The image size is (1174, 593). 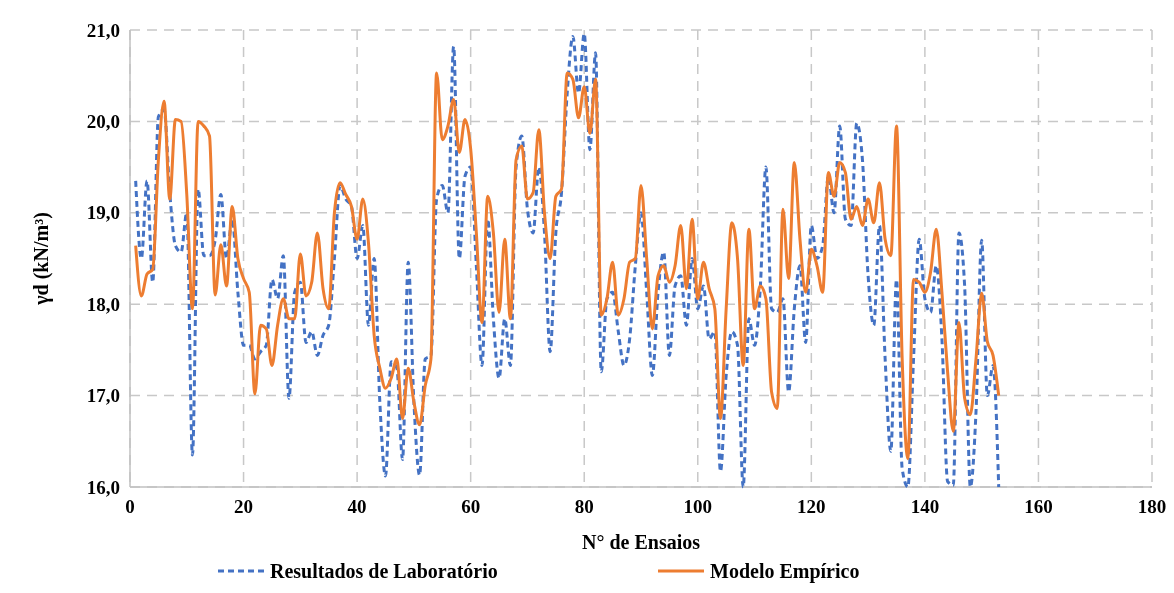 What do you see at coordinates (103, 396) in the screenshot?
I see `y-tick-label: 17,0` at bounding box center [103, 396].